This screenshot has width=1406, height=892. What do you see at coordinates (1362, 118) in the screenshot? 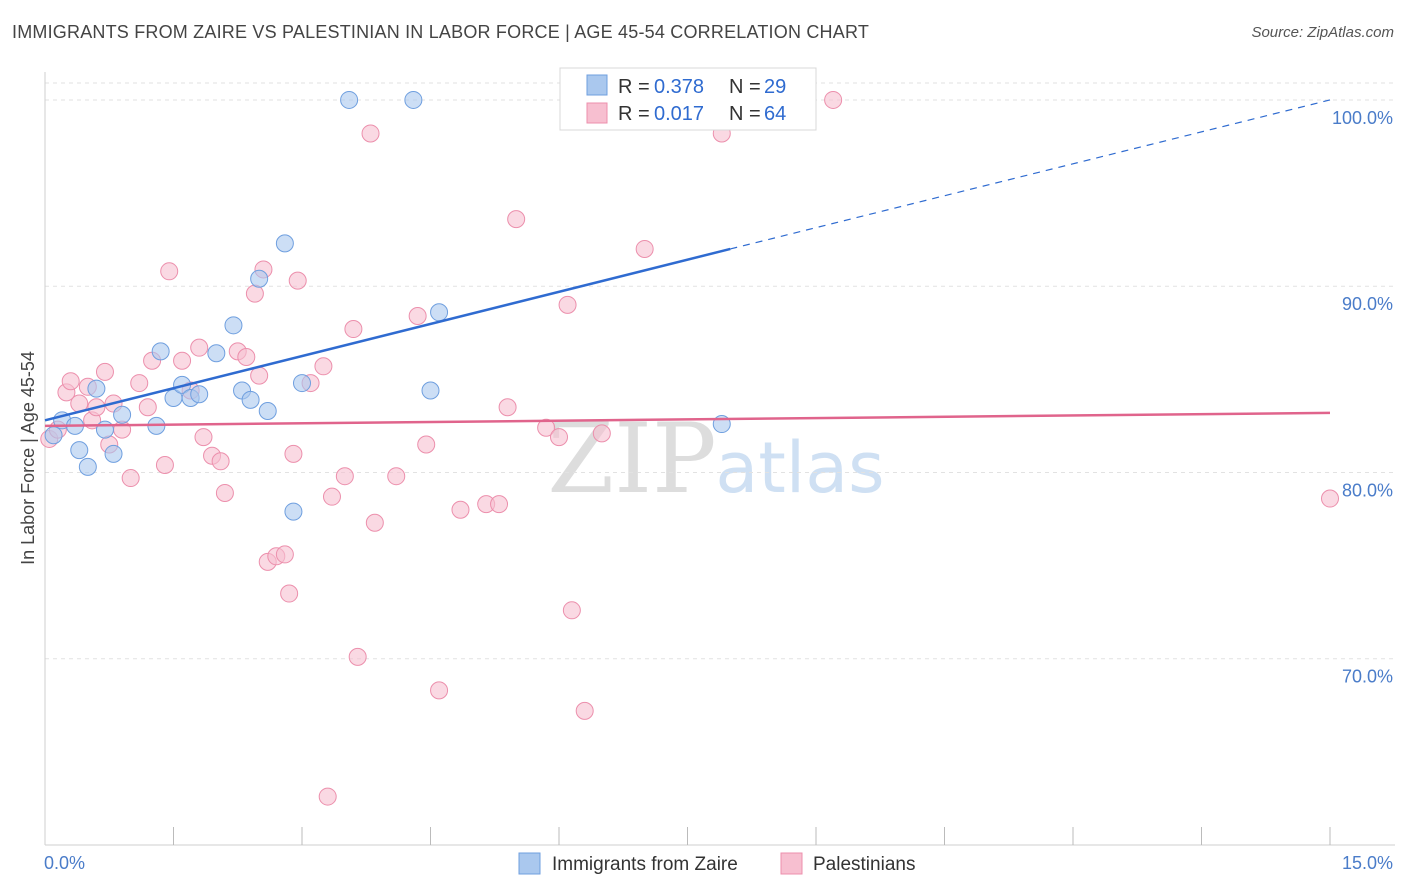
I see `y-tick-label-3: 100.0%` at bounding box center [1362, 118].